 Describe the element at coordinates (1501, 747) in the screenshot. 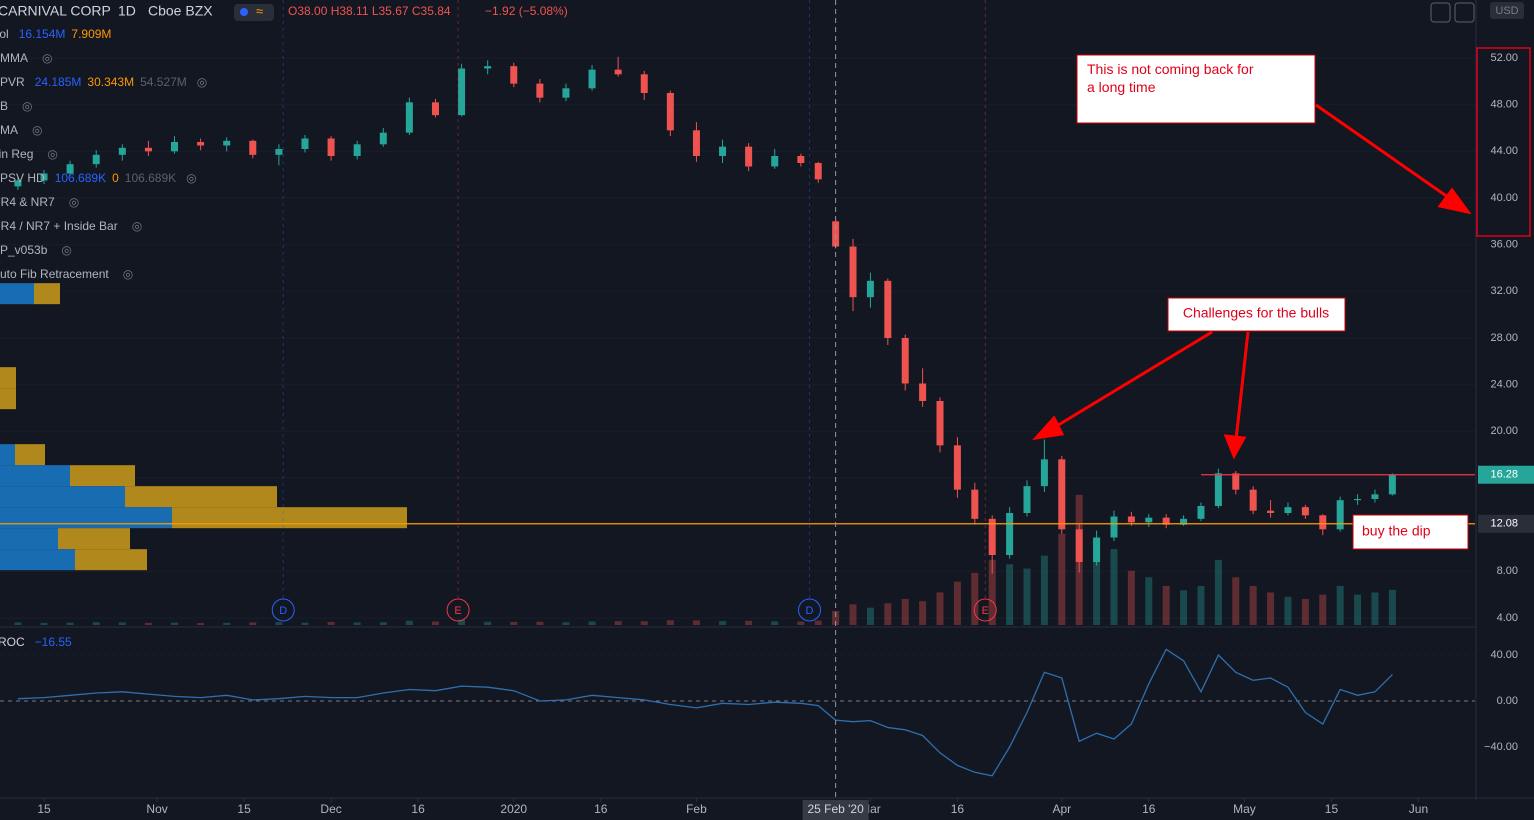

I see `y-tick-label: −40.00` at that location.